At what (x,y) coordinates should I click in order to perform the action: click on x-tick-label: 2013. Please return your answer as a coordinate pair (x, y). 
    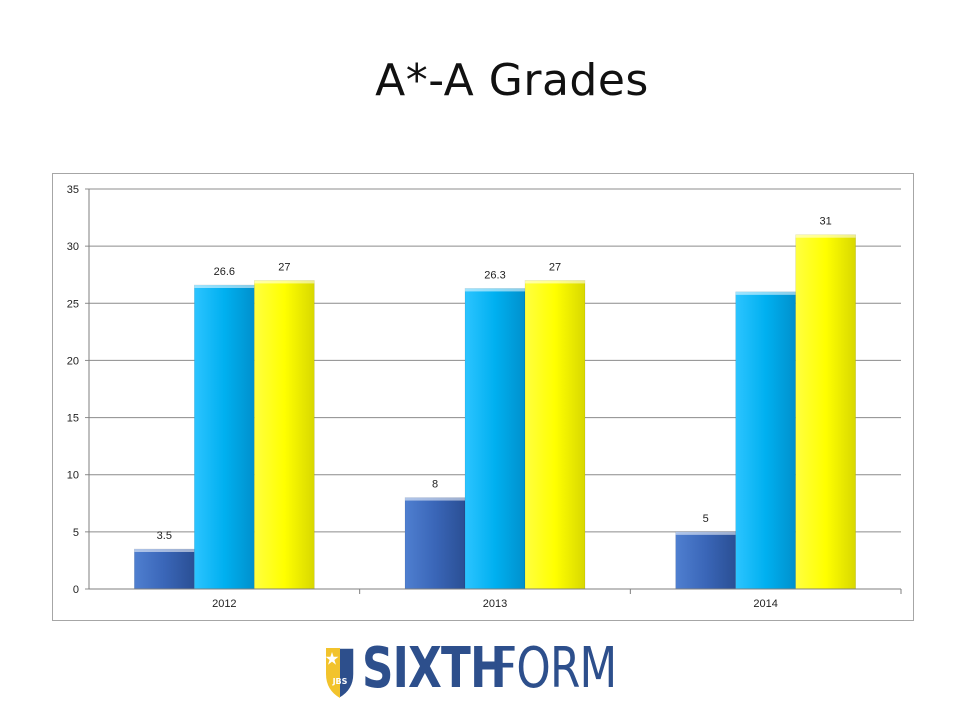
    Looking at the image, I should click on (495, 604).